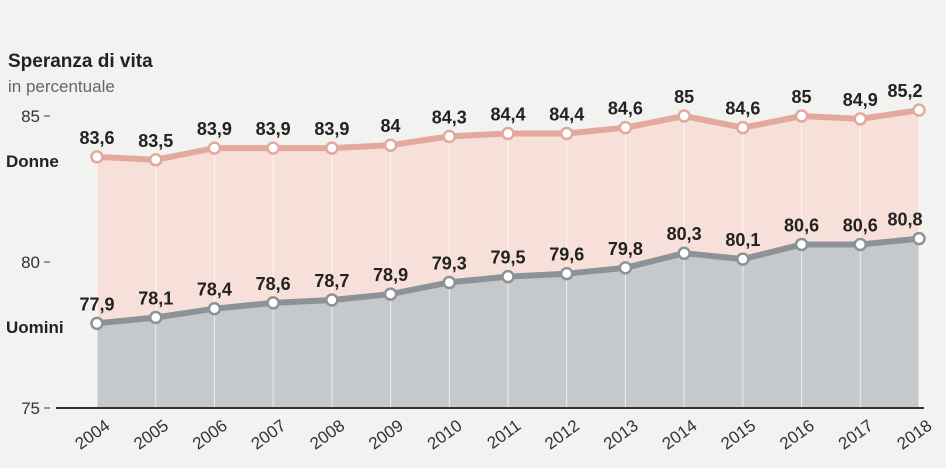 This screenshot has width=946, height=468. Describe the element at coordinates (566, 255) in the screenshot. I see `men-data-label: 79,6` at that location.